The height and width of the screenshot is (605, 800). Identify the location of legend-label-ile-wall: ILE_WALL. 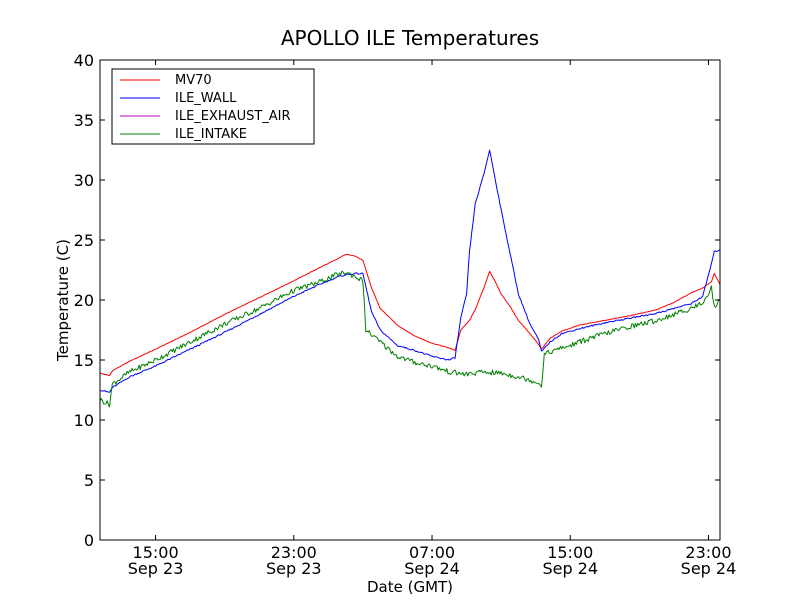
(206, 98).